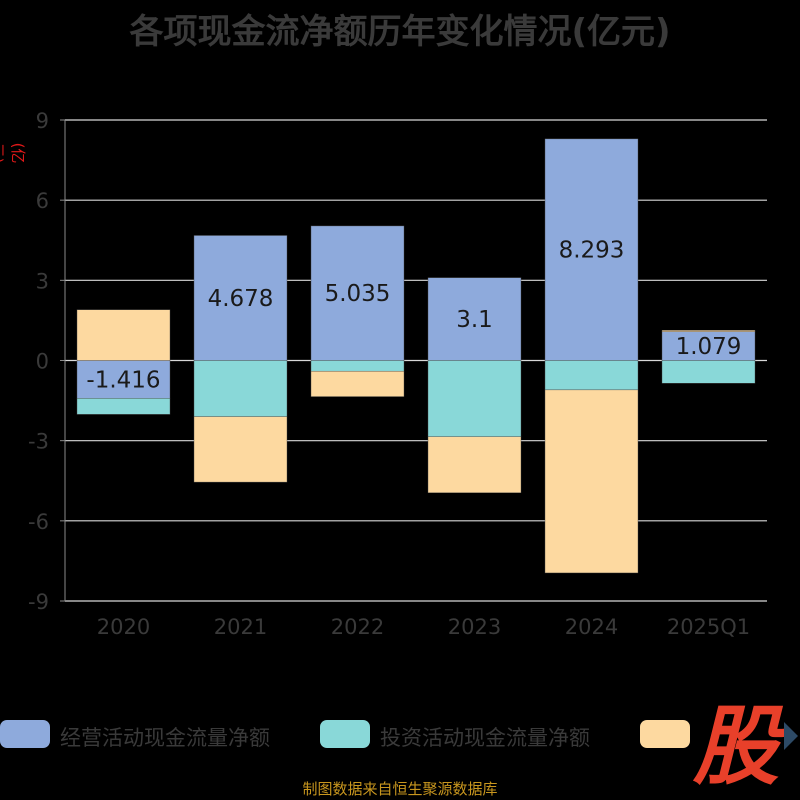 This screenshot has height=800, width=800. What do you see at coordinates (708, 627) in the screenshot?
I see `x-tick-label: 2025Q1` at bounding box center [708, 627].